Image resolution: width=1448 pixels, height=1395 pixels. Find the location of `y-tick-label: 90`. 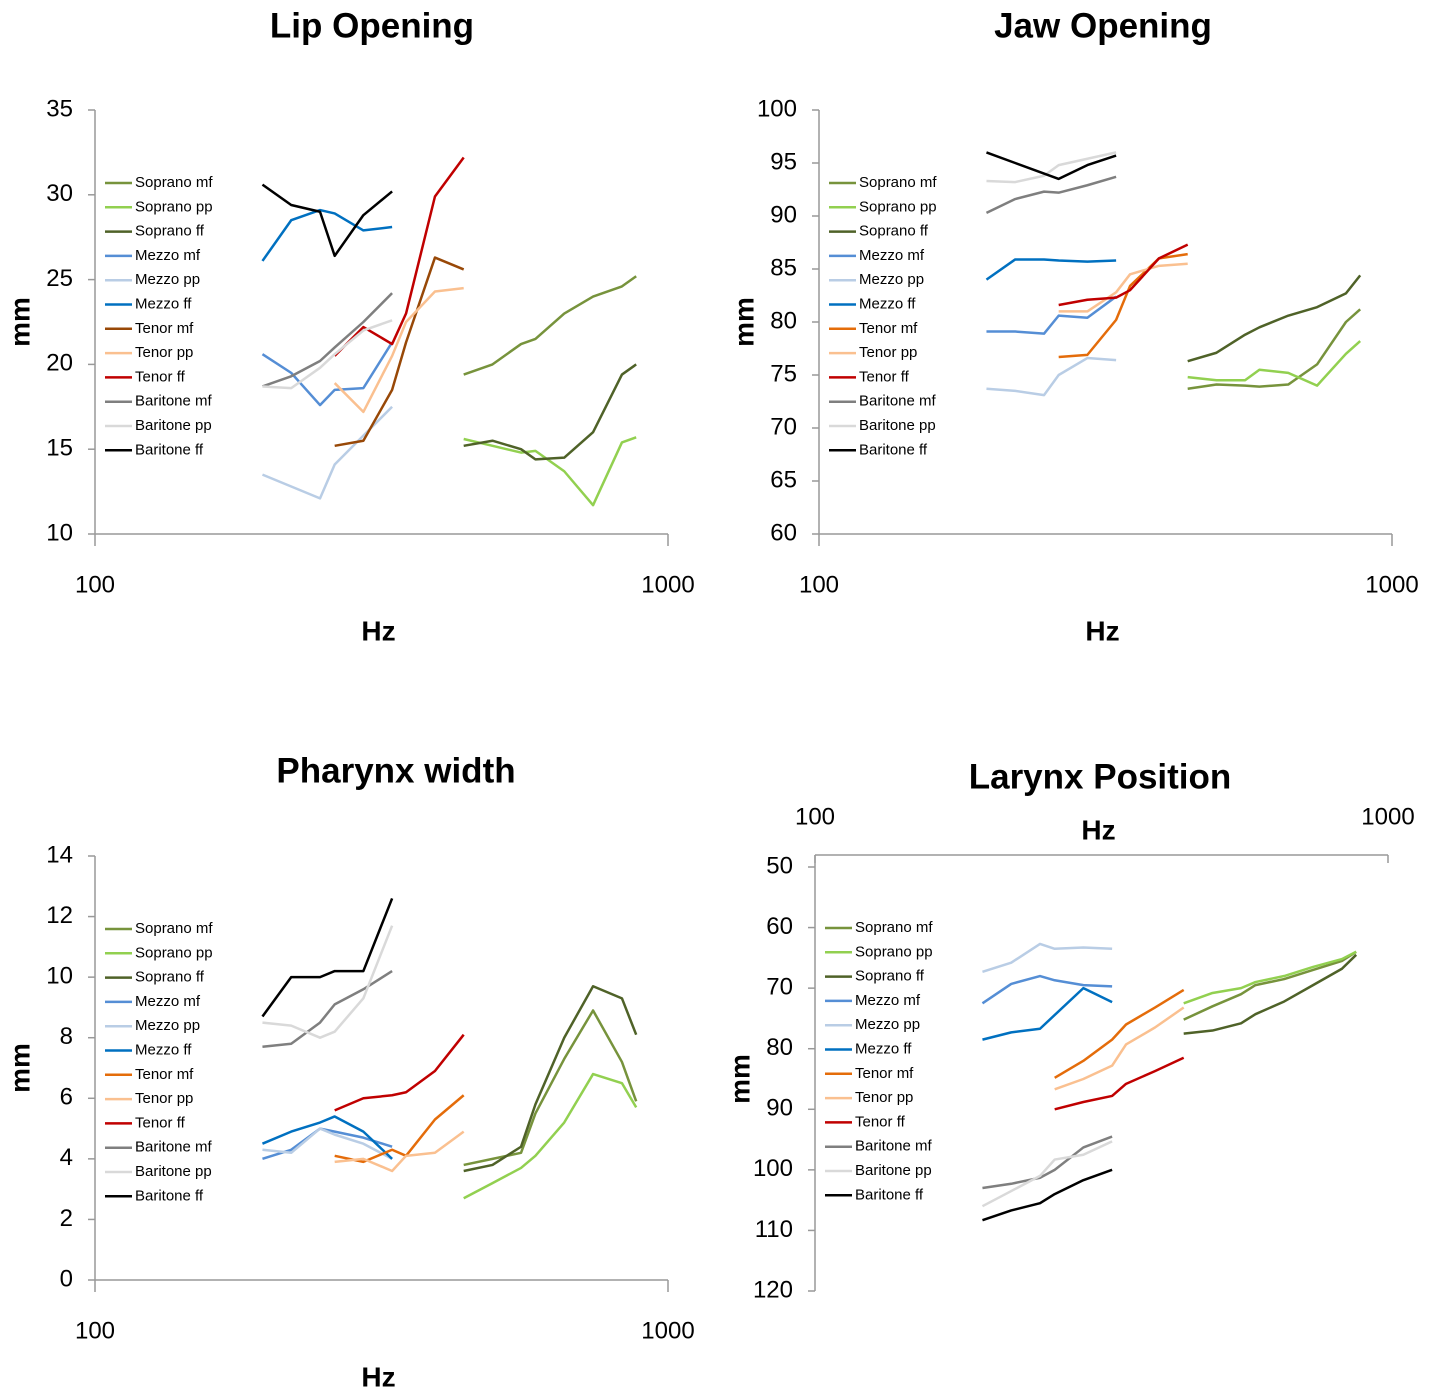

y-tick-label: 90 is located at coordinates (783, 214).